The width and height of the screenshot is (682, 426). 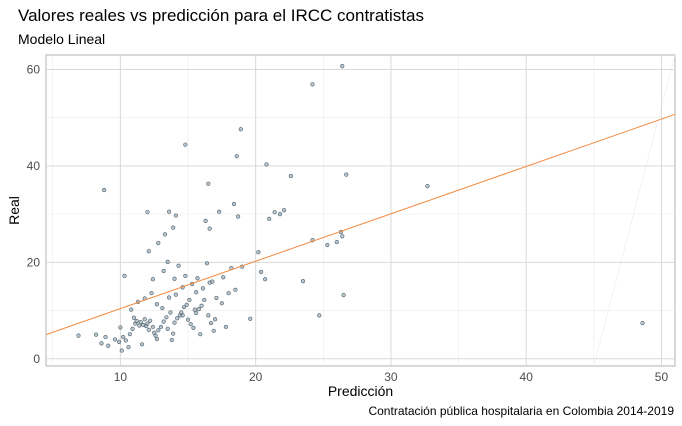 What do you see at coordinates (360, 391) in the screenshot?
I see `x-axis-title: Predicción` at bounding box center [360, 391].